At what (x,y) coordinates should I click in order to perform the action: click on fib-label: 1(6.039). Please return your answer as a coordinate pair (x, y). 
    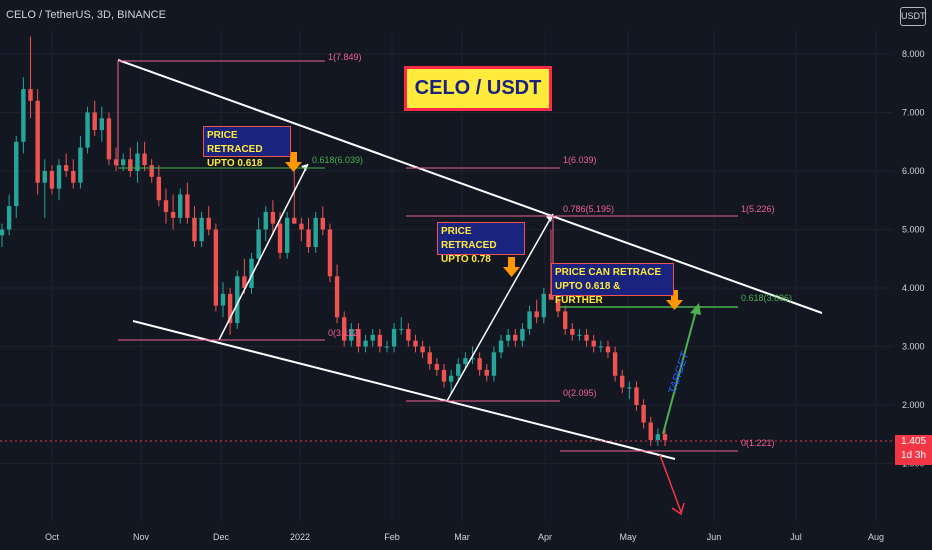
    Looking at the image, I should click on (580, 160).